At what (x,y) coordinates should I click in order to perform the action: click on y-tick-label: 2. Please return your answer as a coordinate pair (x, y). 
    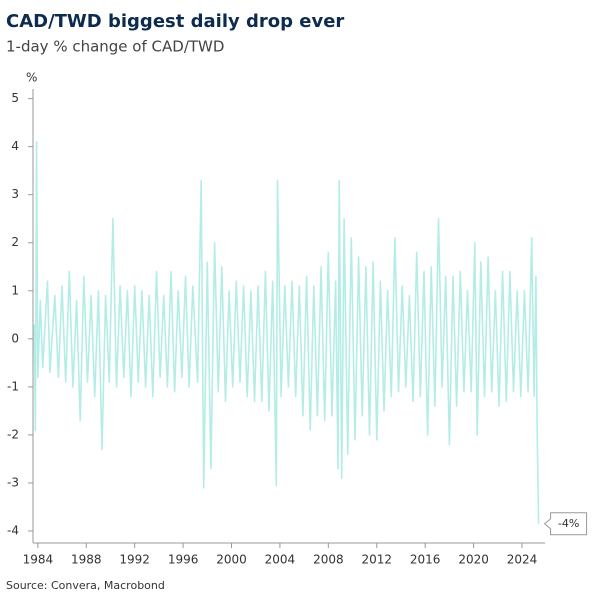
    Looking at the image, I should click on (15, 242).